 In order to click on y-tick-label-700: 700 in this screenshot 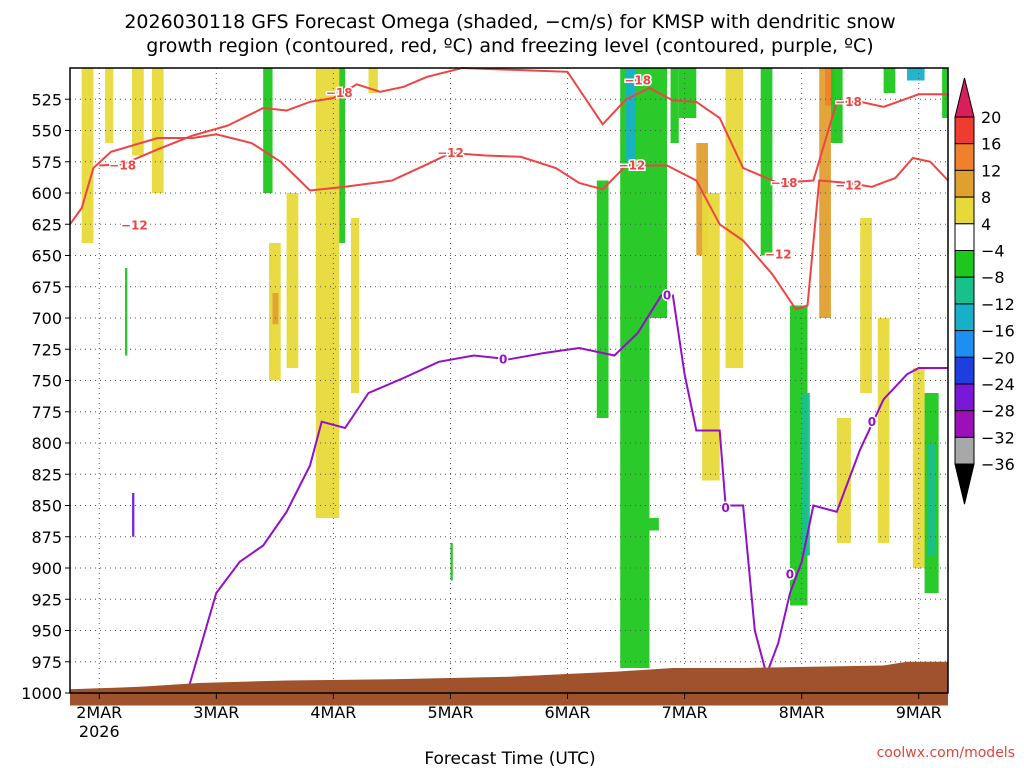, I will do `click(46, 318)`.